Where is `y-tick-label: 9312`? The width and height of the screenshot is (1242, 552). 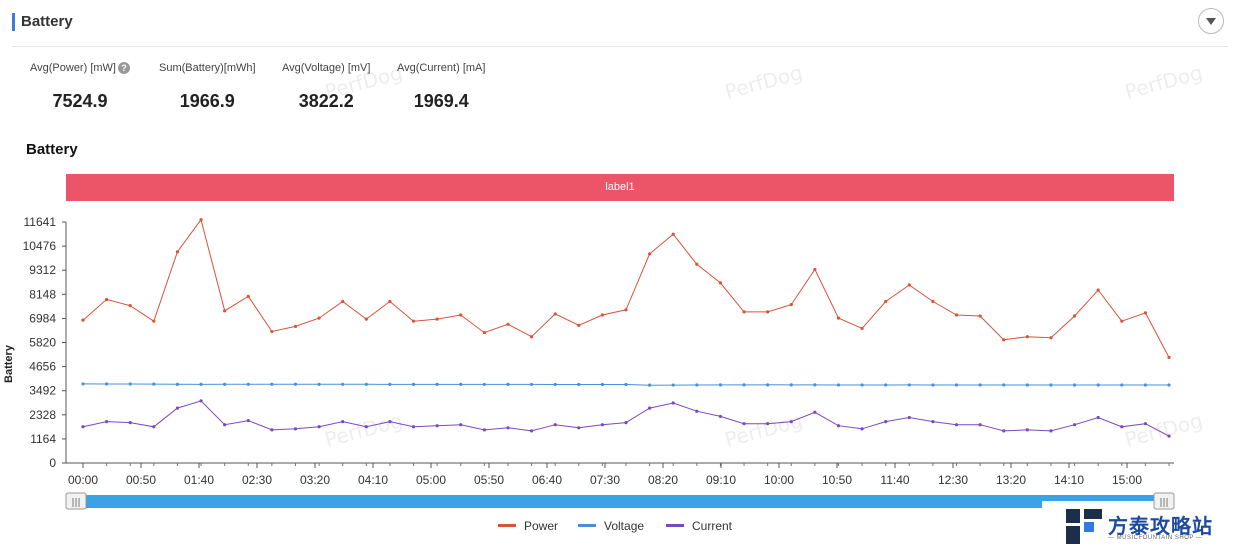
y-tick-label: 9312 is located at coordinates (42, 270).